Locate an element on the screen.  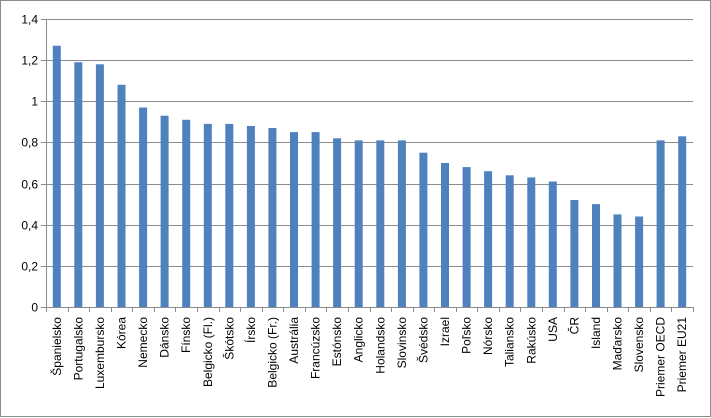
category-label: Francúzsko is located at coordinates (316, 348).